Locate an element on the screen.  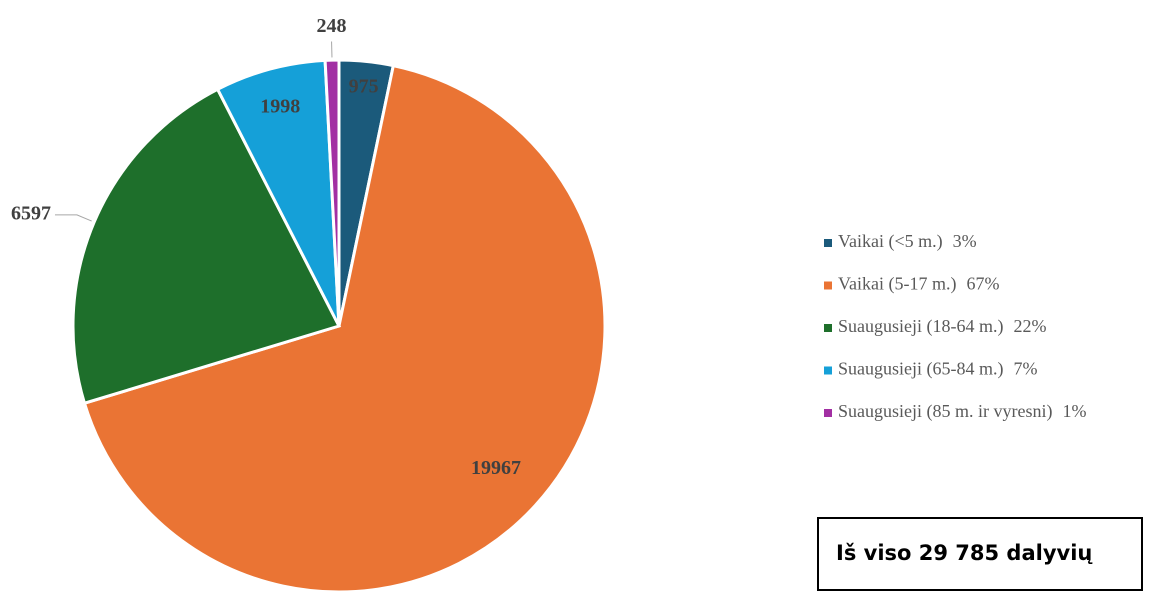
data-label: 1998 is located at coordinates (280, 106).